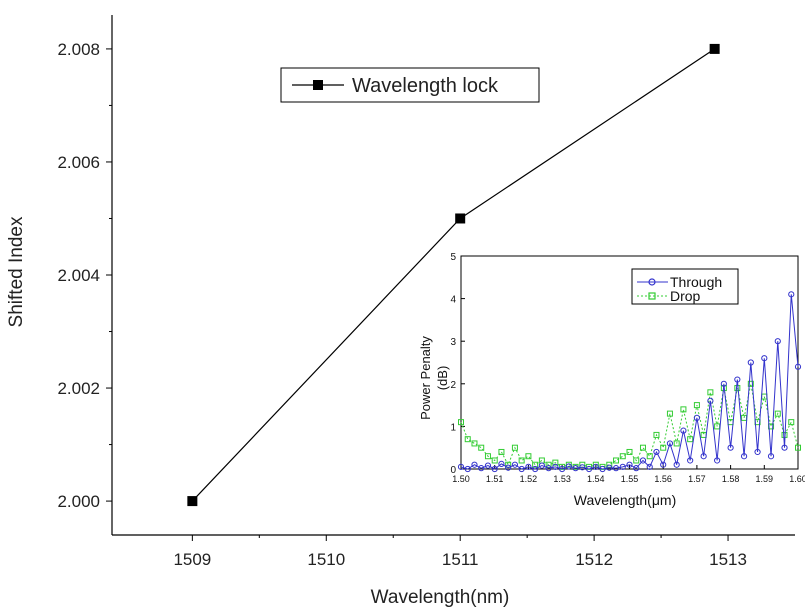 This screenshot has height=609, width=805. I want to click on inset-legend-through-label: Through, so click(696, 282).